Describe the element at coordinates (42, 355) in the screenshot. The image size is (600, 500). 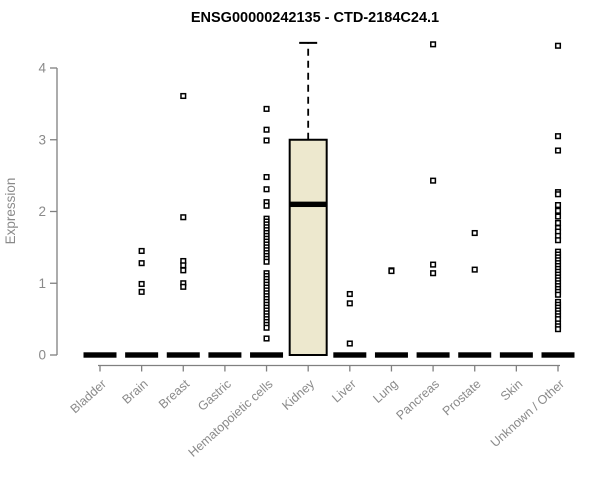
I see `y-tick-label: 0` at that location.